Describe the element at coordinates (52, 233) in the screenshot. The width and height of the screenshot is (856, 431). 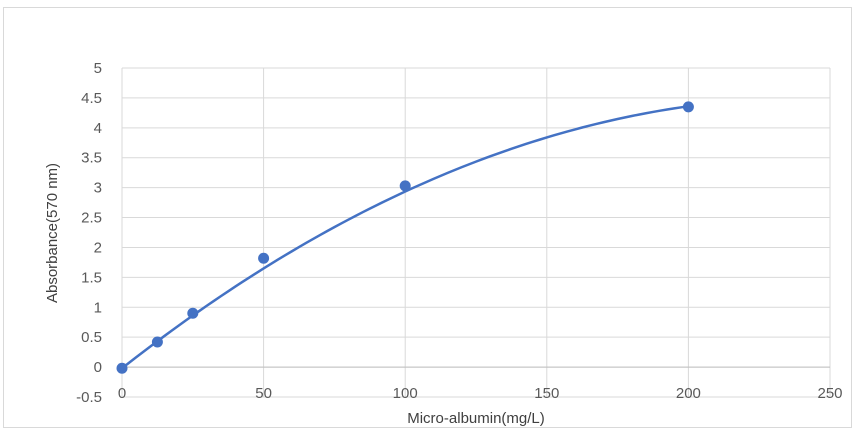
I see `y-axis-title: Absorbance(570 nm)` at that location.